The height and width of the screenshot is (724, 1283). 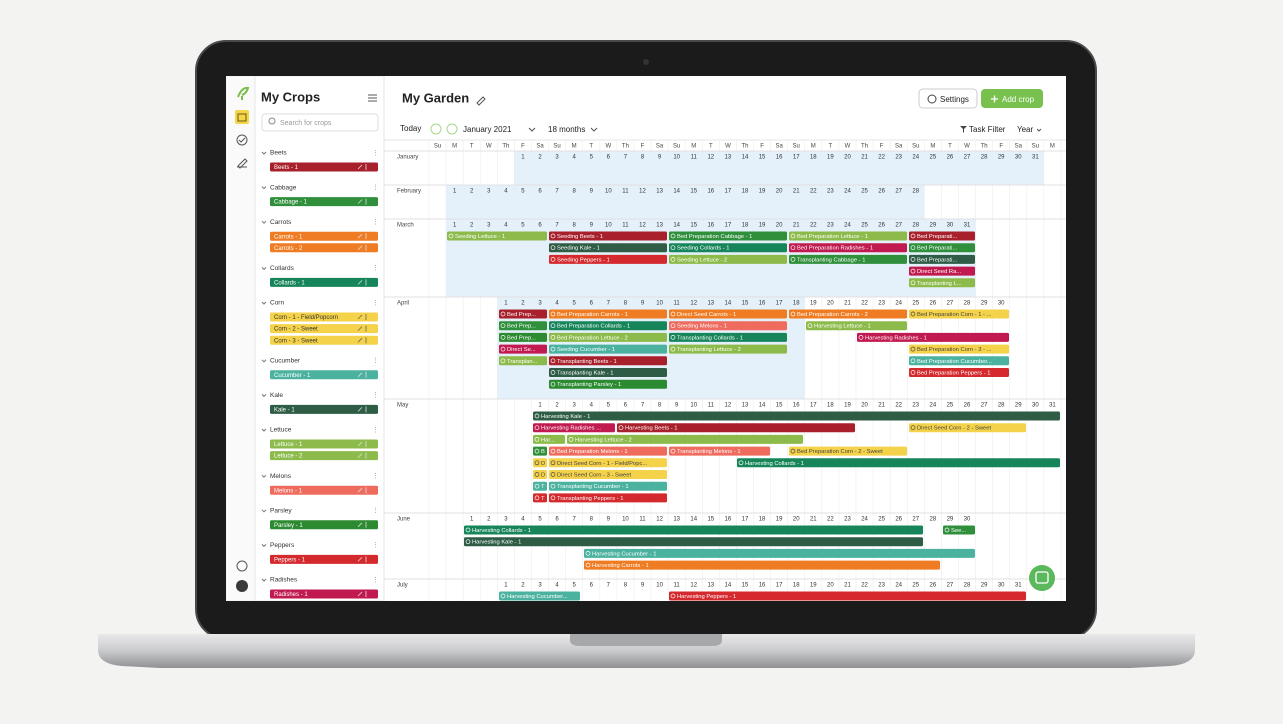 I want to click on nav-tasks, so click(x=242, y=140).